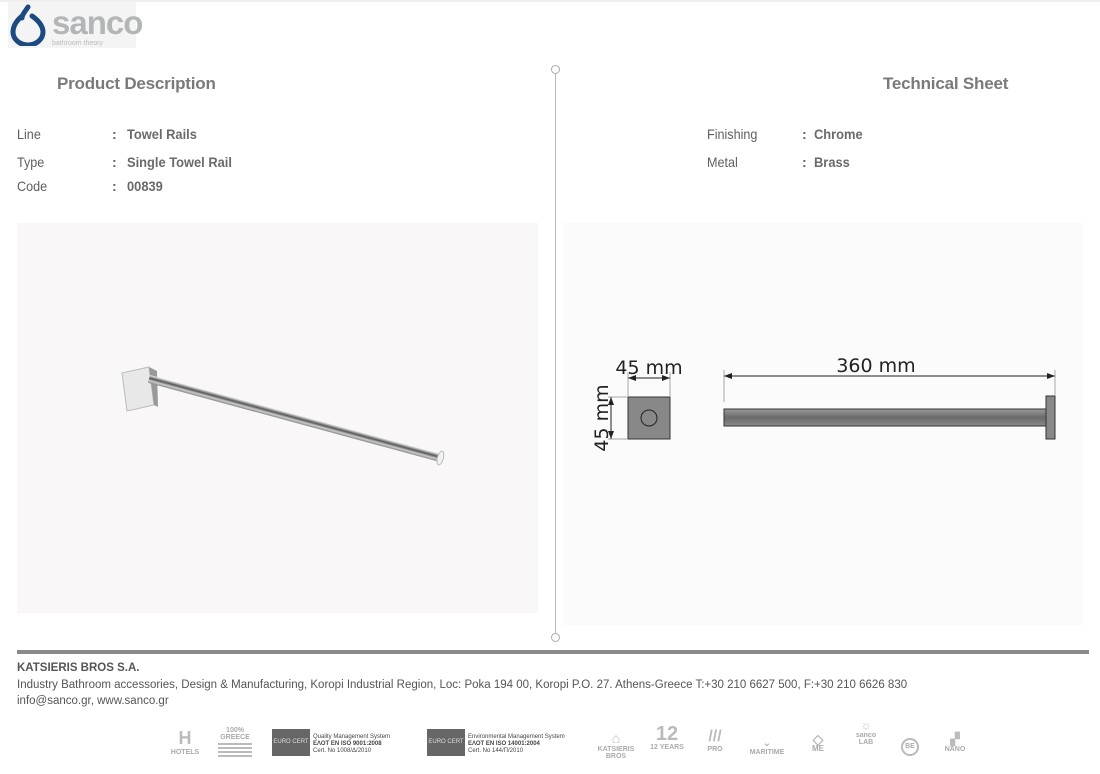  Describe the element at coordinates (77, 43) in the screenshot. I see `logo-tagline: bathroom theory` at that location.